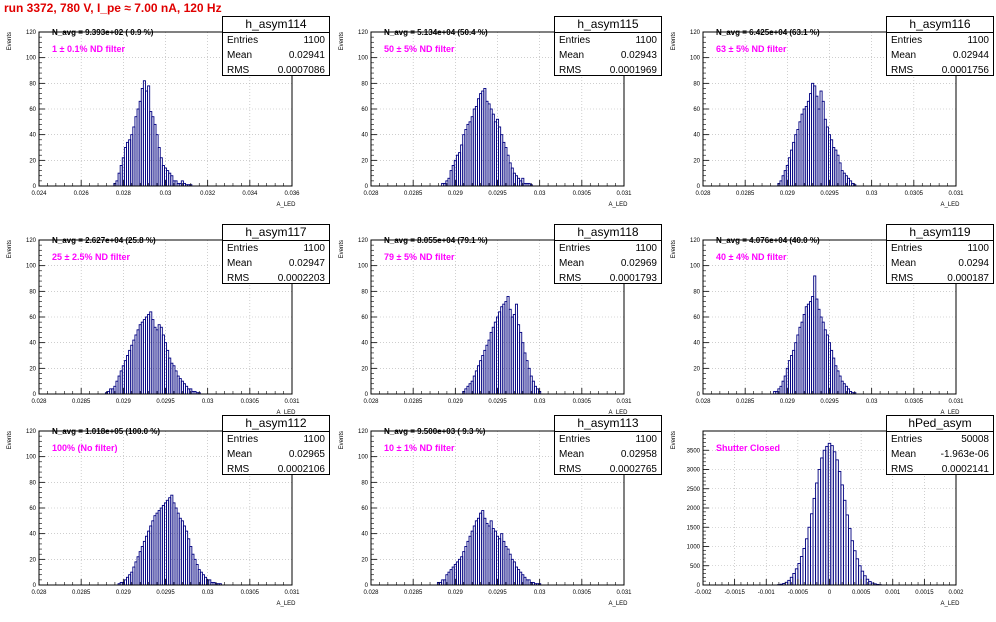 The width and height of the screenshot is (996, 622). What do you see at coordinates (608, 263) in the screenshot?
I see `stats-mean-row: Mean 0.02969` at bounding box center [608, 263].